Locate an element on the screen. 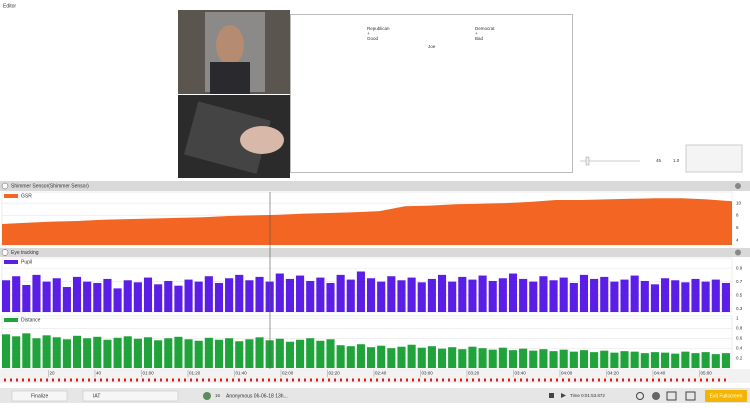 This screenshot has width=750, height=408. stimulus-select is located at coordinates (130, 396).